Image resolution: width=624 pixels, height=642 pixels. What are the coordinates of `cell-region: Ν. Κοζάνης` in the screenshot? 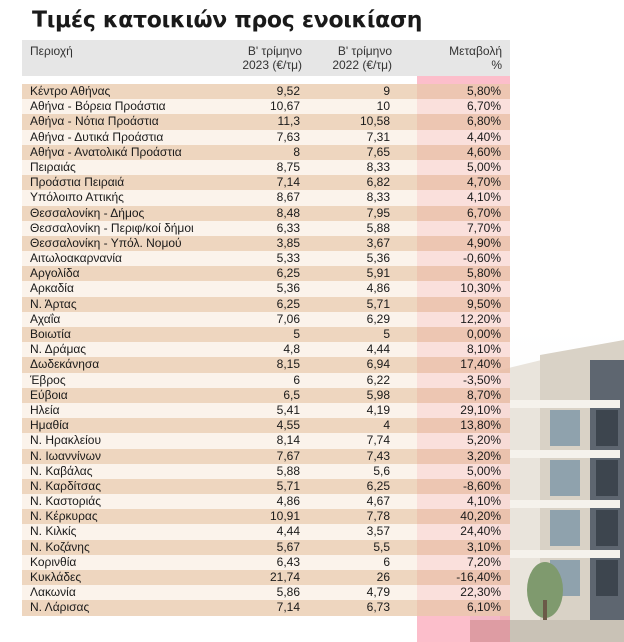 It's located at (60, 546).